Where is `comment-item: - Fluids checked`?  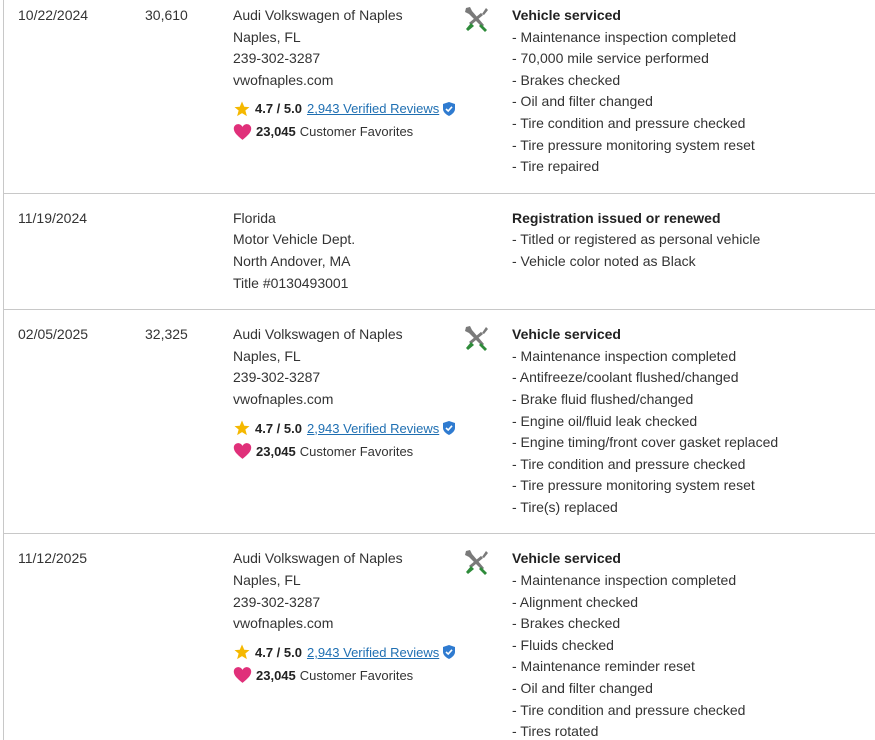
comment-item: - Fluids checked is located at coordinates (563, 644).